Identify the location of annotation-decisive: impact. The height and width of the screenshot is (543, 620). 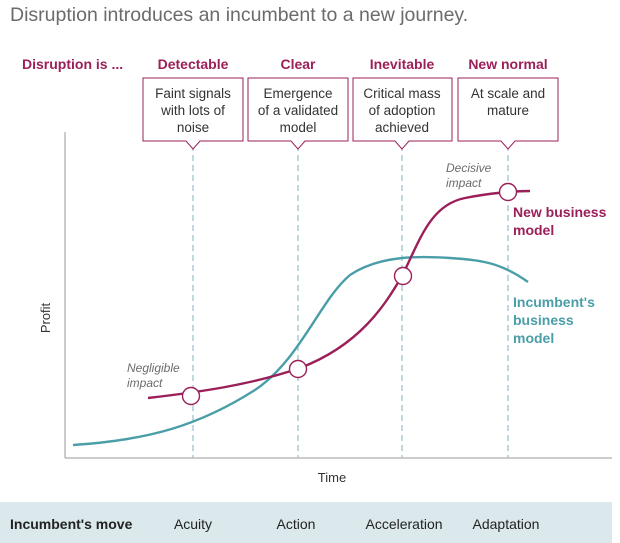
(464, 183).